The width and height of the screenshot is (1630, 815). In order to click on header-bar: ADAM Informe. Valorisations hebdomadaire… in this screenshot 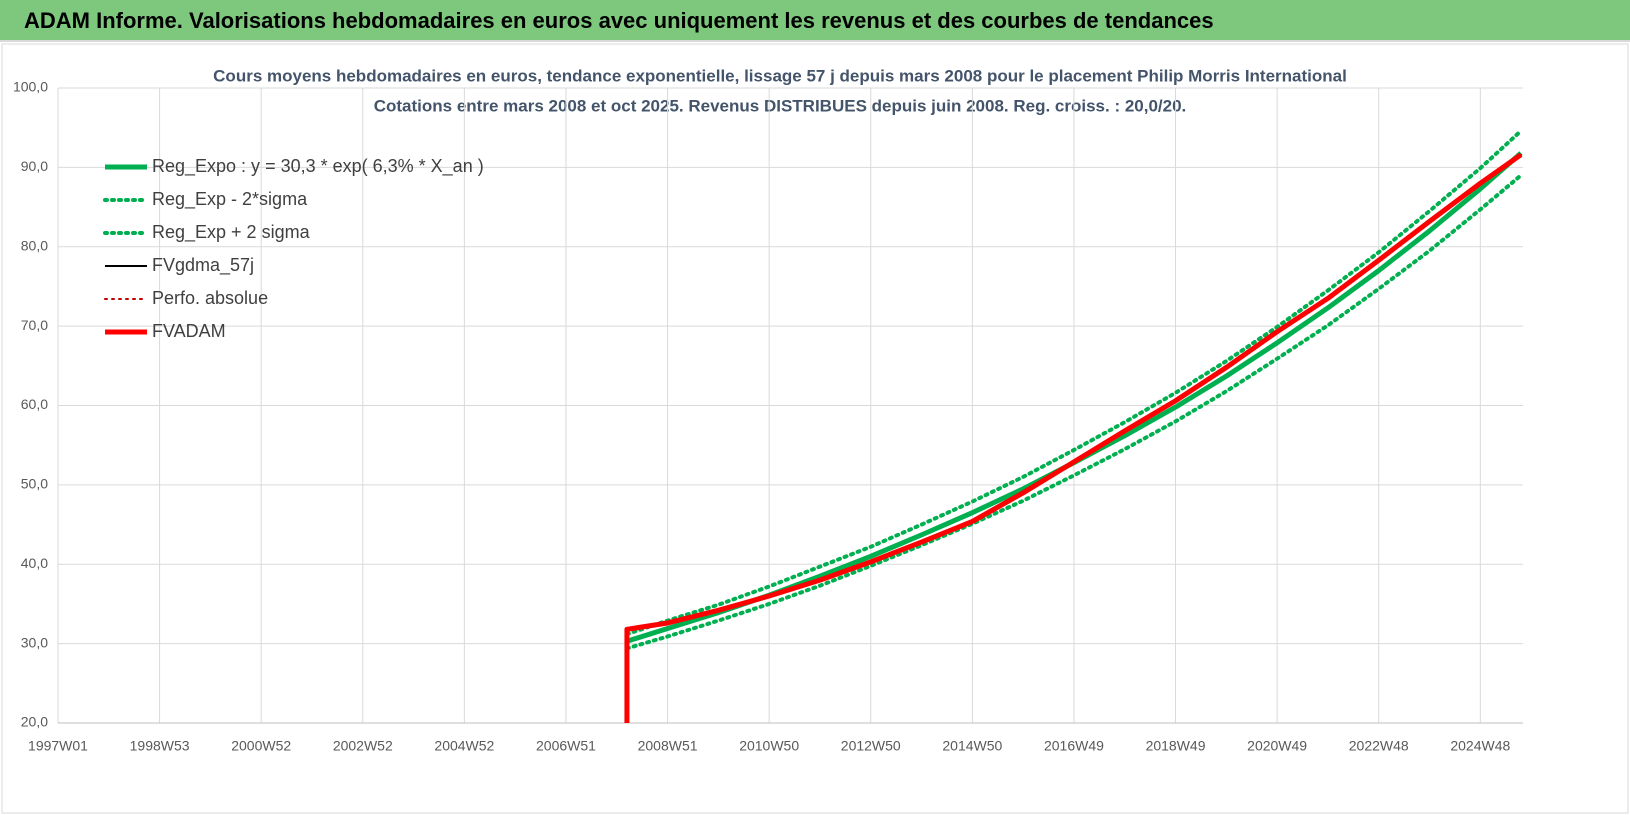, I will do `click(815, 21)`.